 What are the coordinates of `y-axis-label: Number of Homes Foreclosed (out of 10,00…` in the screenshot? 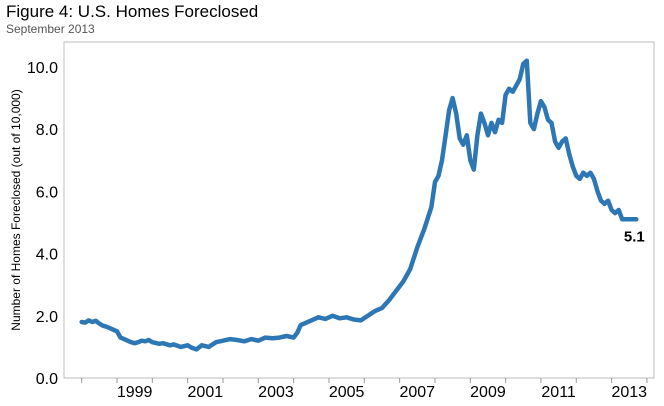 It's located at (16, 209).